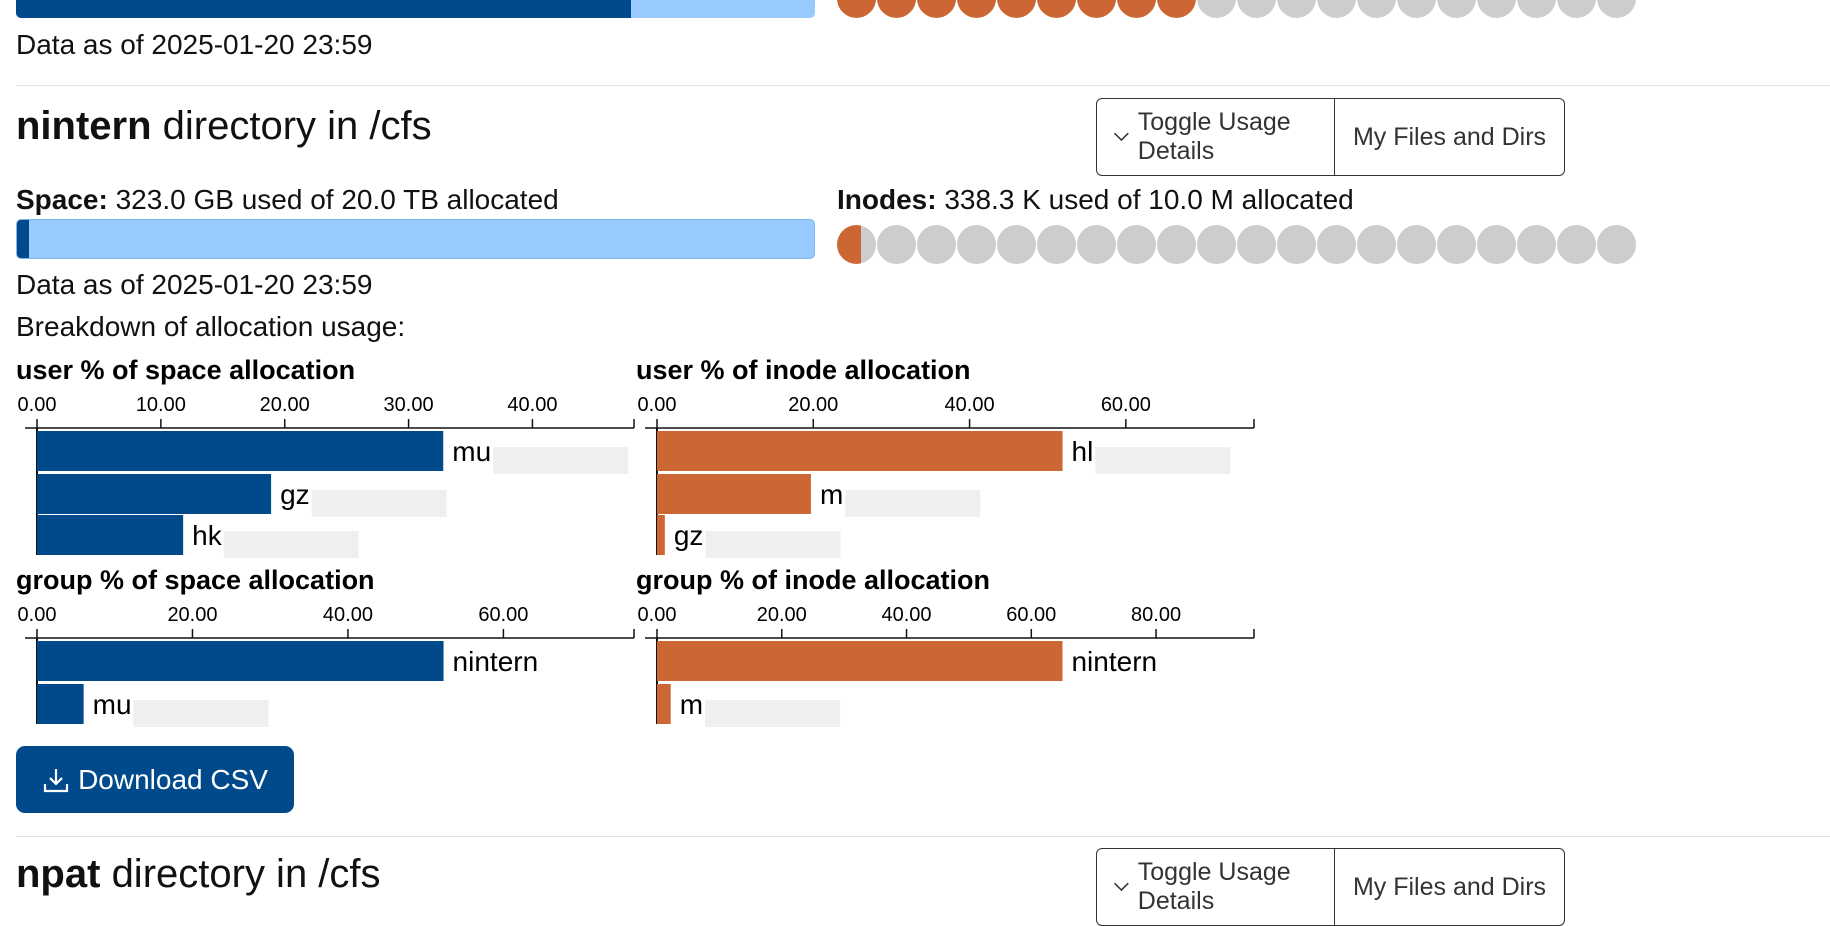 This screenshot has width=1830, height=926. I want to click on chart-title: user % of space allocation, so click(185, 370).